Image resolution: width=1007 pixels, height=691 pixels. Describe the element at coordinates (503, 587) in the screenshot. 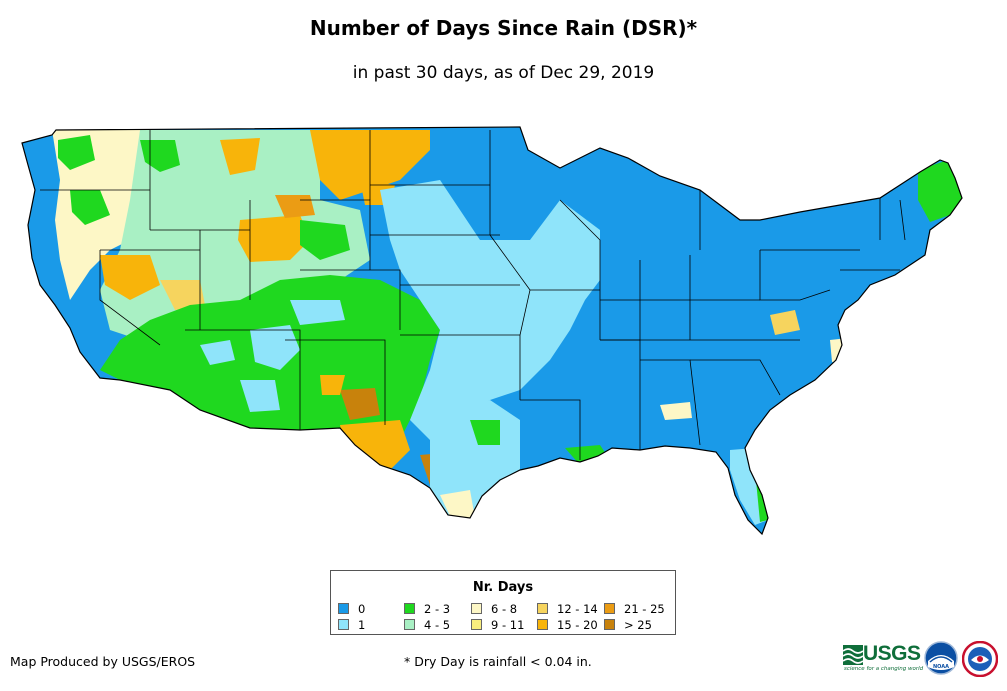

I see `legend-title: Nr. Days` at that location.